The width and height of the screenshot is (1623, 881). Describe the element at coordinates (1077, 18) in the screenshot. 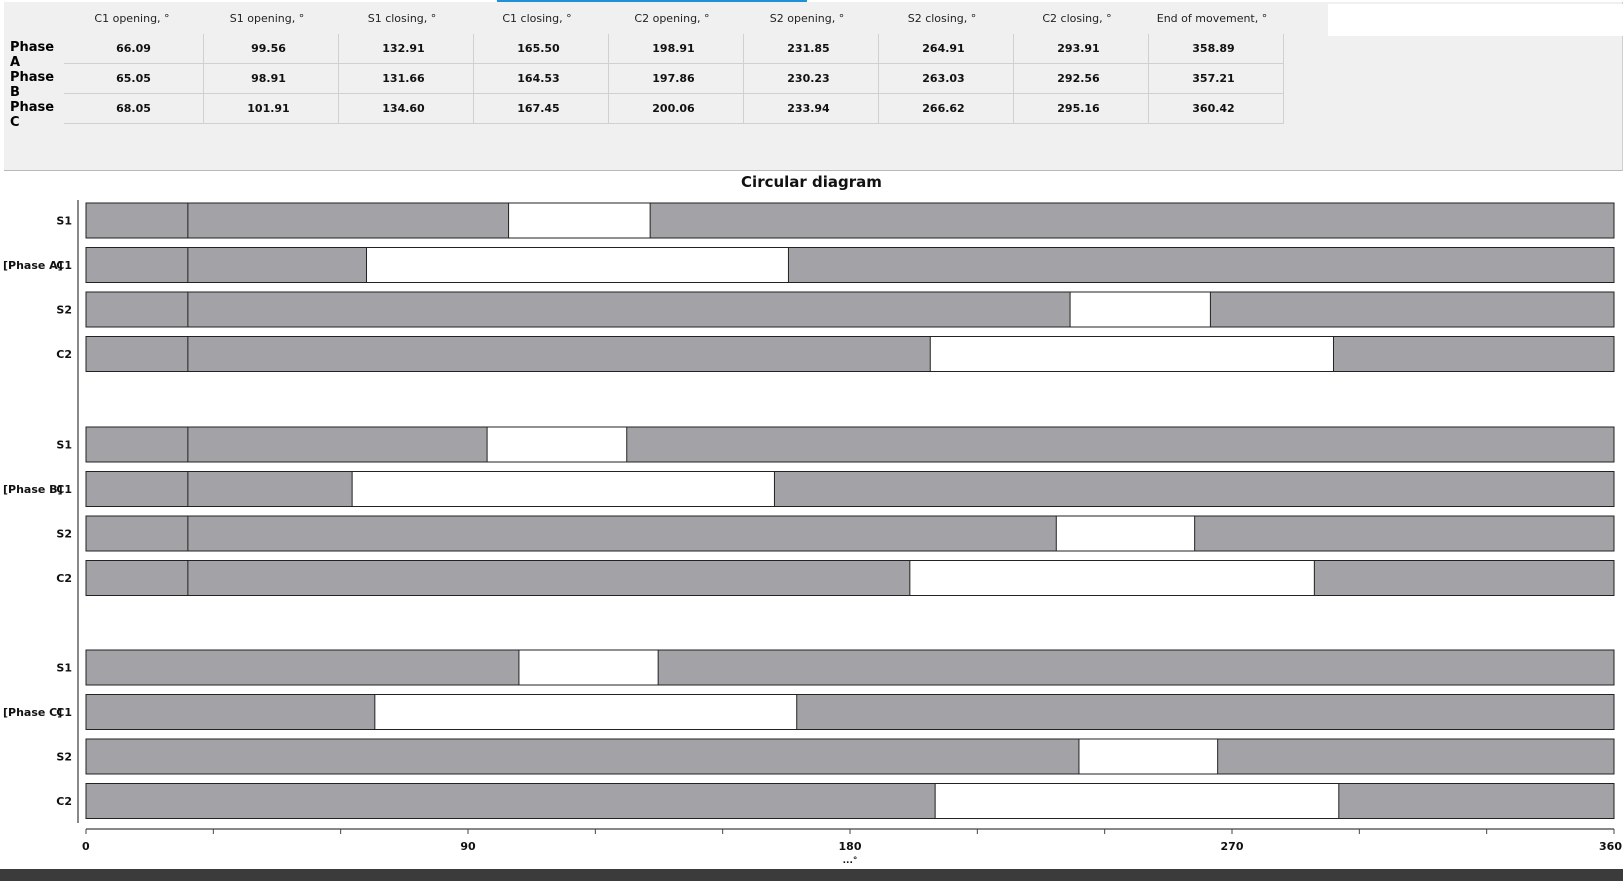

I see `column-header: C2 closing, °` at that location.